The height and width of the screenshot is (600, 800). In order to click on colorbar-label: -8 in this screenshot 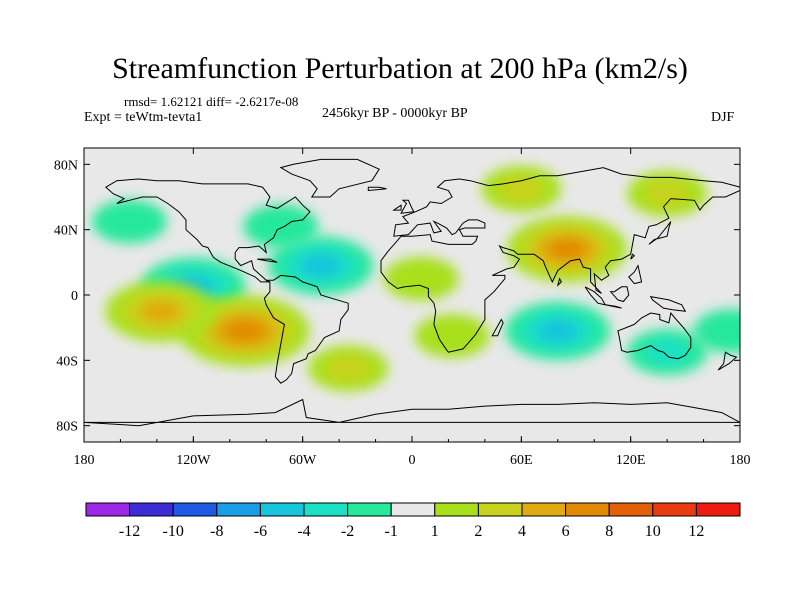, I will do `click(216, 531)`.